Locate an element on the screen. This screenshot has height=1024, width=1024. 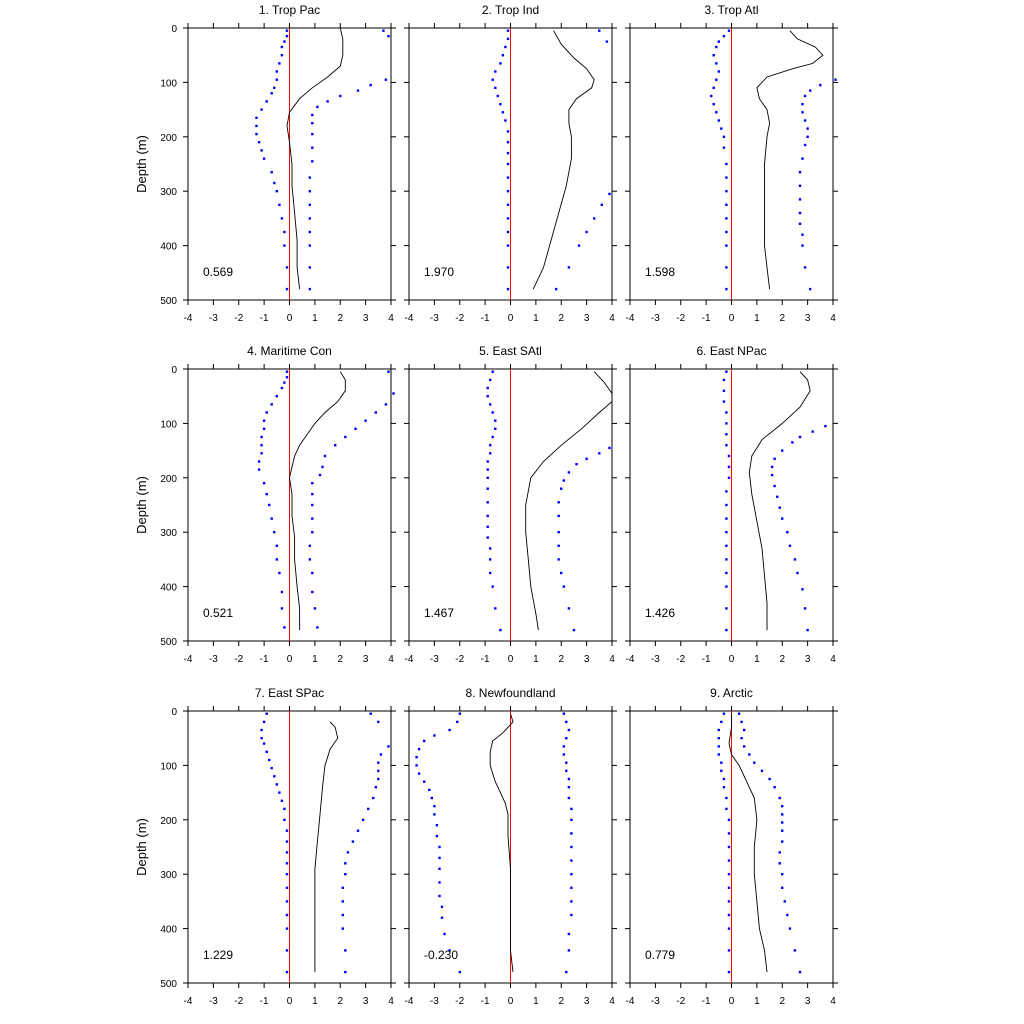
panel-title: 8. Newfoundland is located at coordinates (510, 693).